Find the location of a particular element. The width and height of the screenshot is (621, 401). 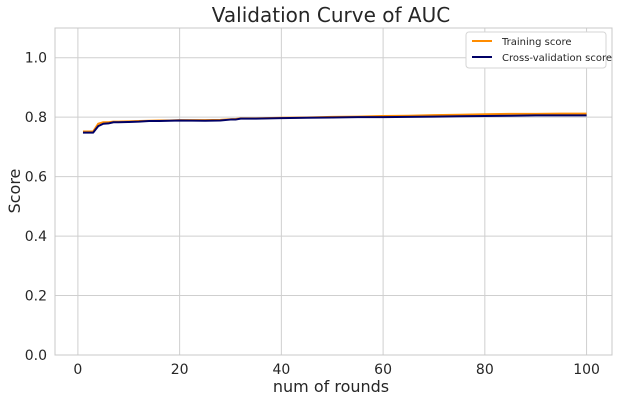

x-axis-label: num of rounds is located at coordinates (331, 386).